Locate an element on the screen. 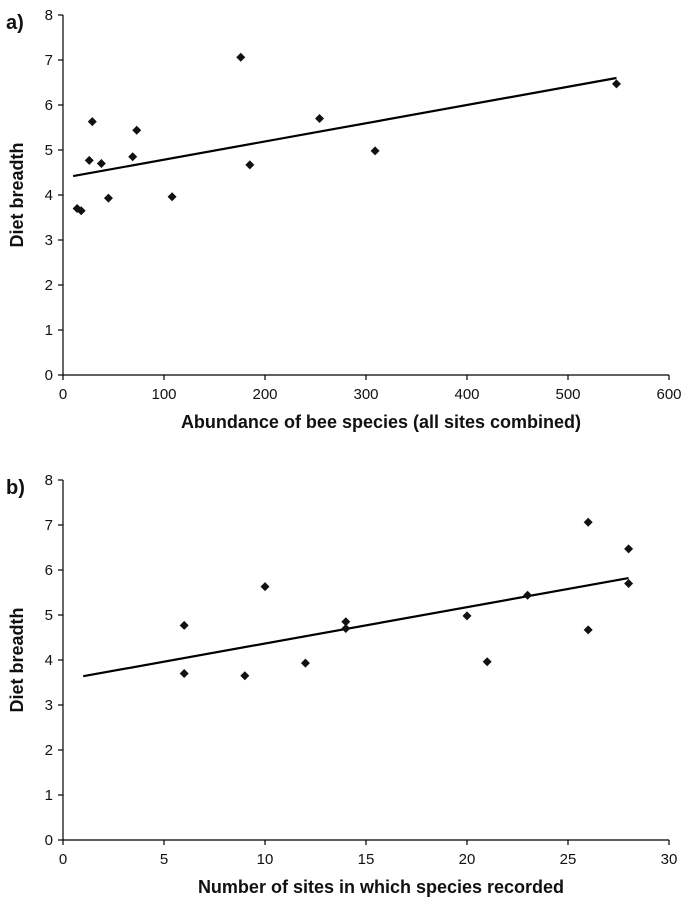 This screenshot has width=684, height=905. x-tick-label: 500 is located at coordinates (567, 394).